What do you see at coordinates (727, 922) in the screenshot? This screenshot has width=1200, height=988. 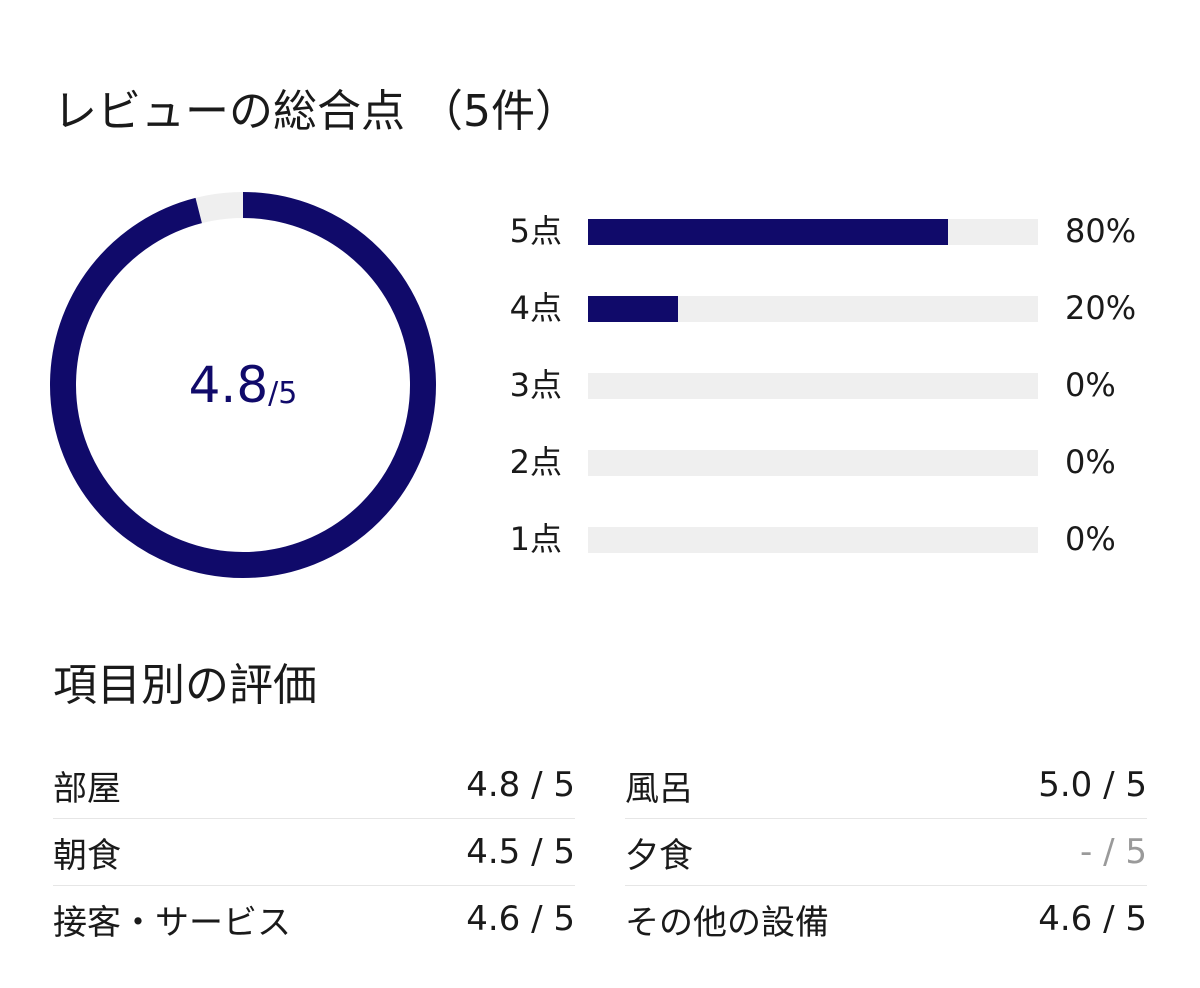 I see `category-label: その他の設備` at bounding box center [727, 922].